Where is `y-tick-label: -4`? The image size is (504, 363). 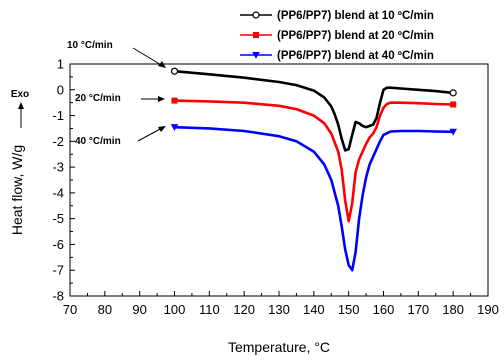
y-tick-label: -4 is located at coordinates (58, 192).